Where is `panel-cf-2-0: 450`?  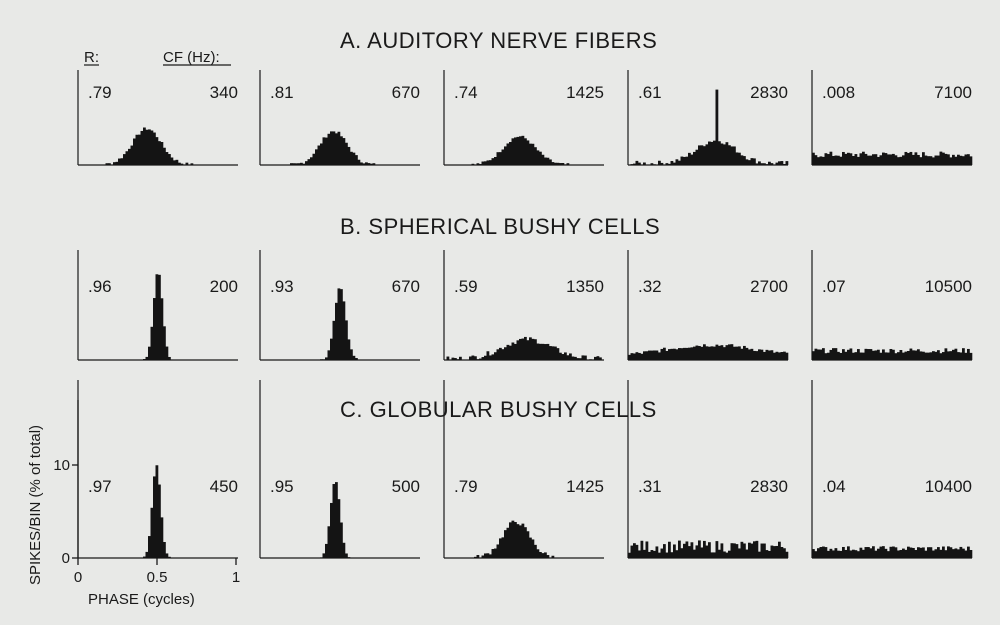
panel-cf-2-0: 450 is located at coordinates (224, 486).